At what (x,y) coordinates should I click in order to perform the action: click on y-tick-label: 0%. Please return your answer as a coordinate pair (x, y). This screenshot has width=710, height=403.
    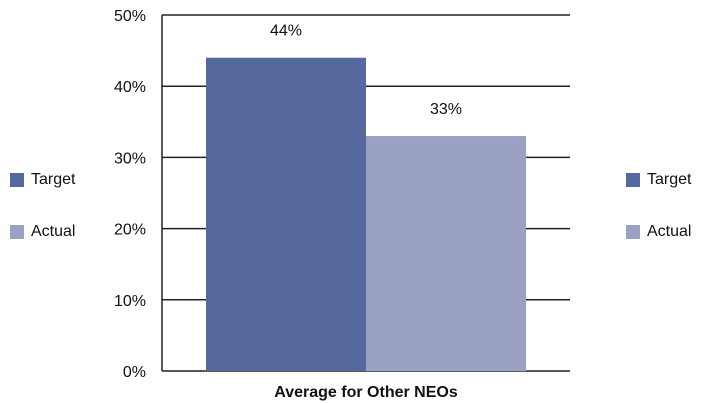
    Looking at the image, I should click on (134, 372).